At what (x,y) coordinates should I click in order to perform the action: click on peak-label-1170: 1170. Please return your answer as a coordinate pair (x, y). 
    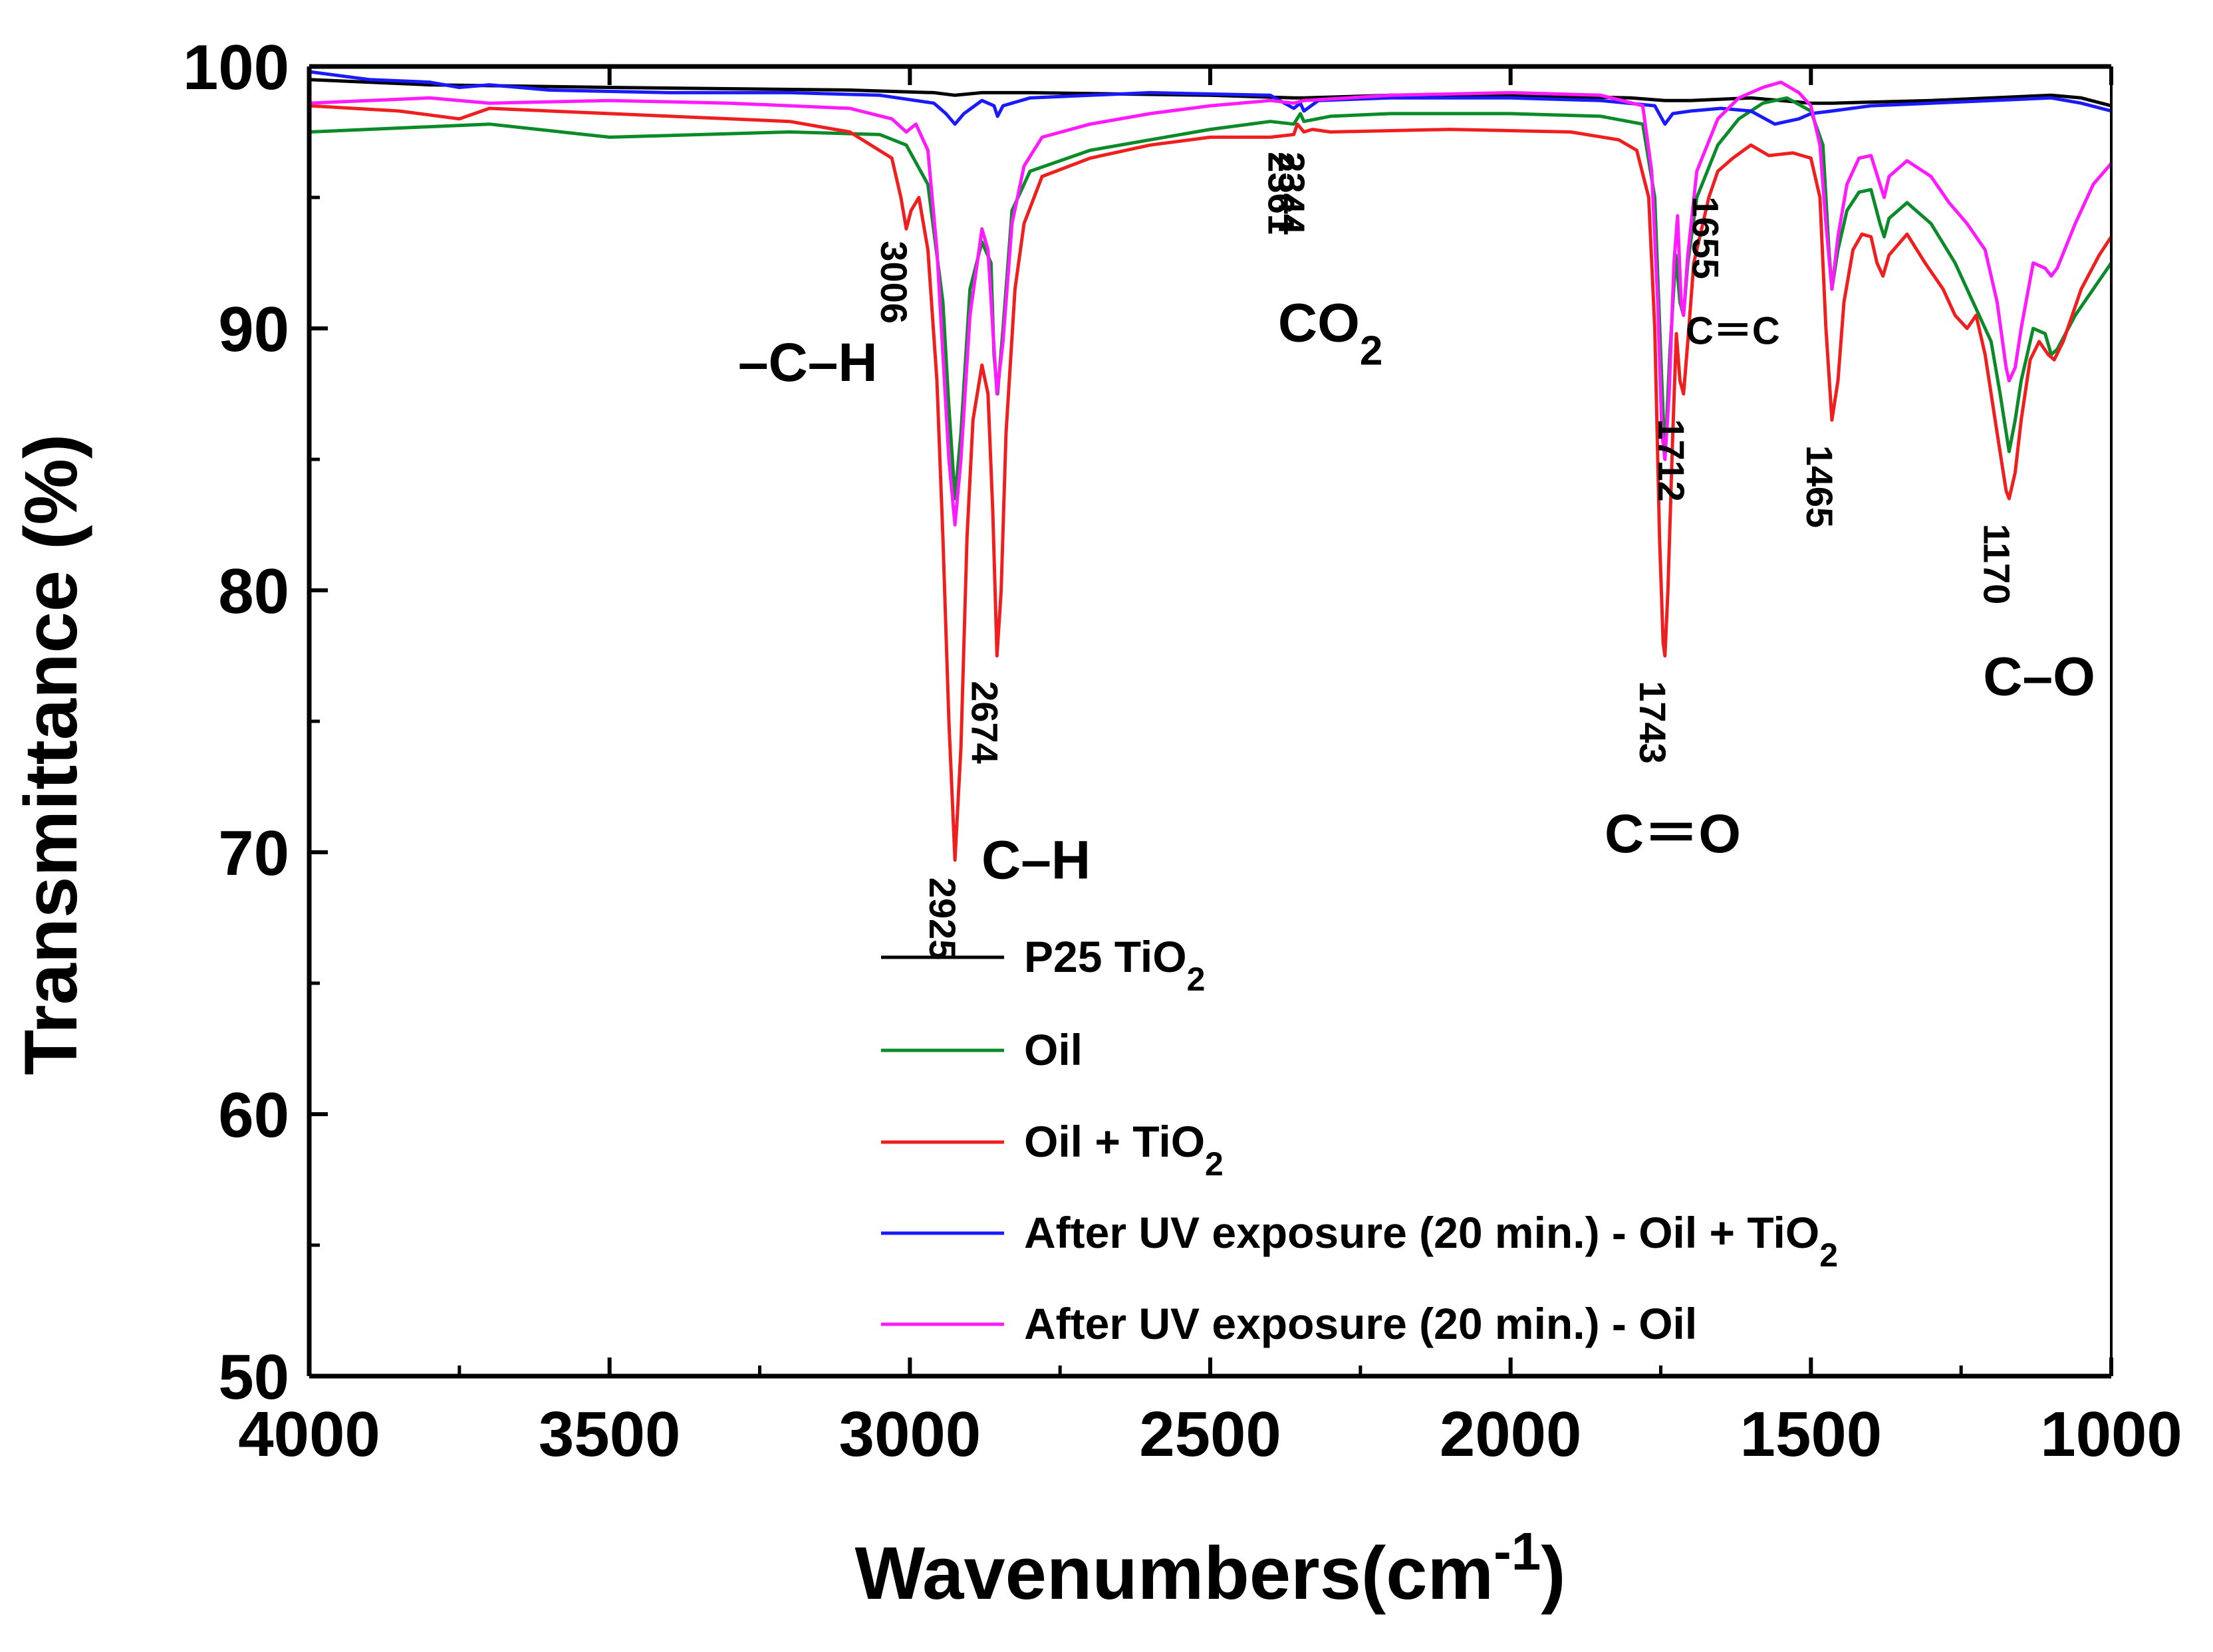
    Looking at the image, I should click on (1997, 564).